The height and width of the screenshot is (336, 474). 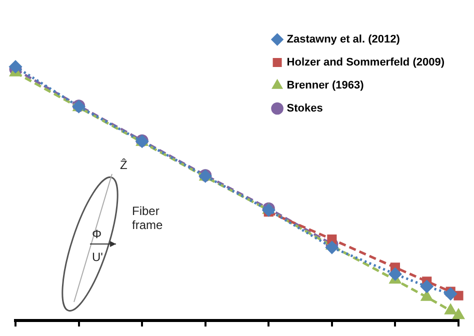 What do you see at coordinates (148, 218) in the screenshot?
I see `annotation: Fiber frame` at bounding box center [148, 218].